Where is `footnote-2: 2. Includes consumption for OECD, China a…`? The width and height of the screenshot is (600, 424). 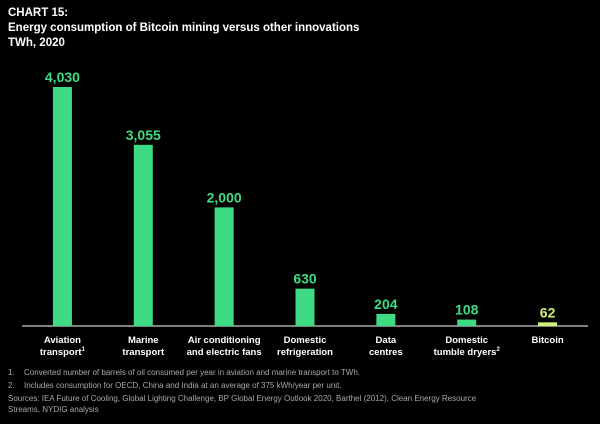
footnote-2: 2. Includes consumption for OECD, China a… is located at coordinates (175, 385).